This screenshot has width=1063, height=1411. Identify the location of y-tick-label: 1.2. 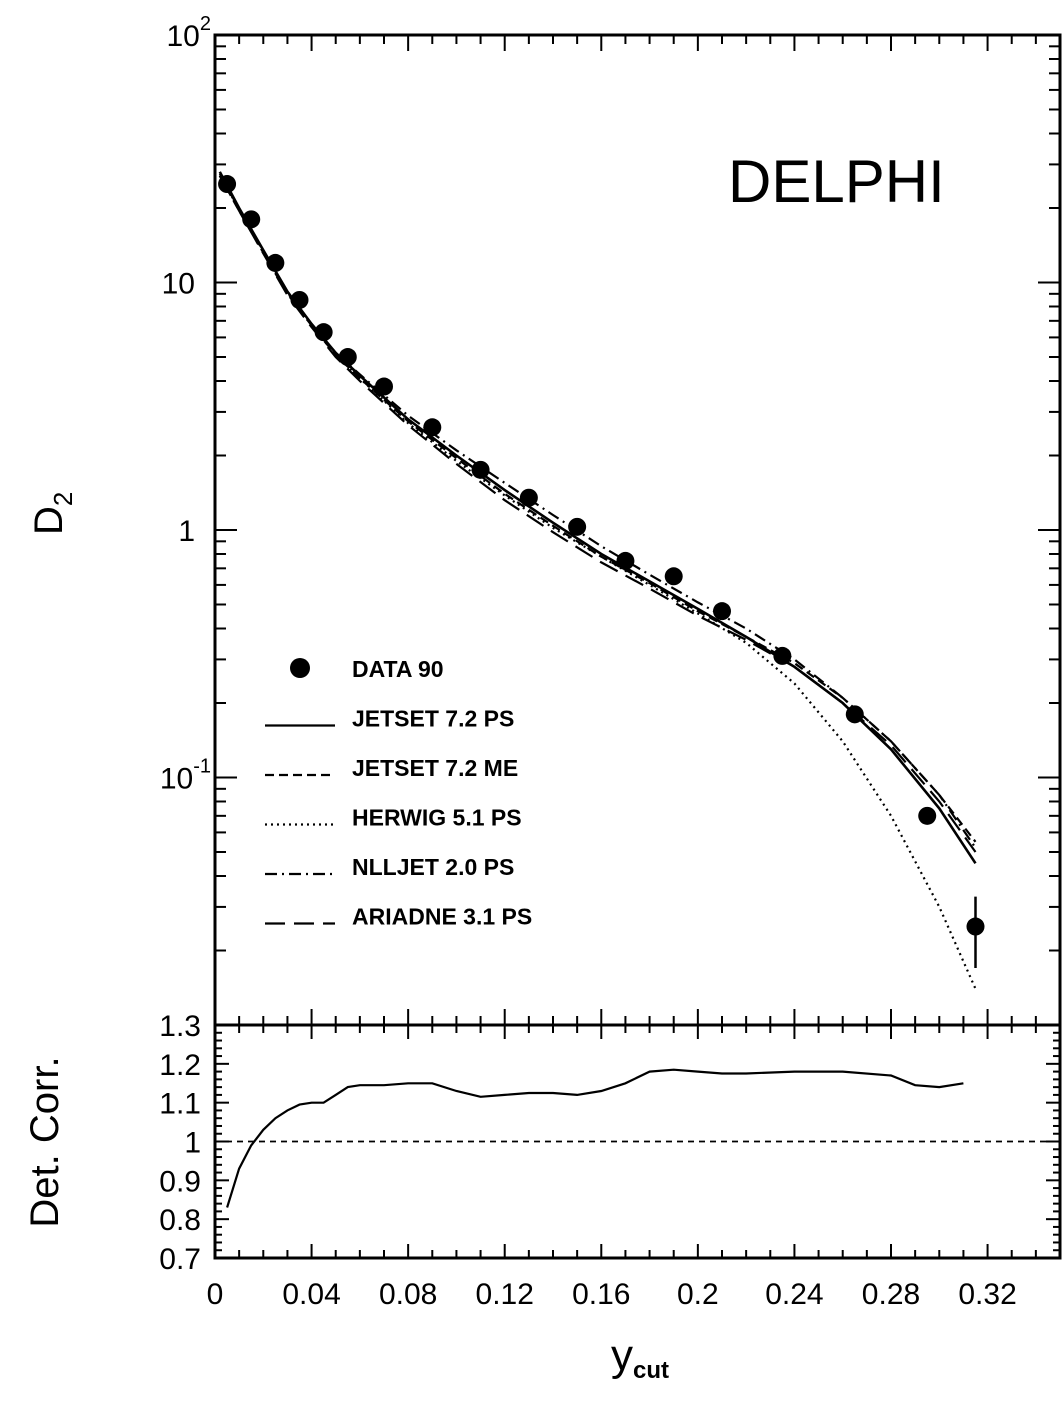
(180, 1065).